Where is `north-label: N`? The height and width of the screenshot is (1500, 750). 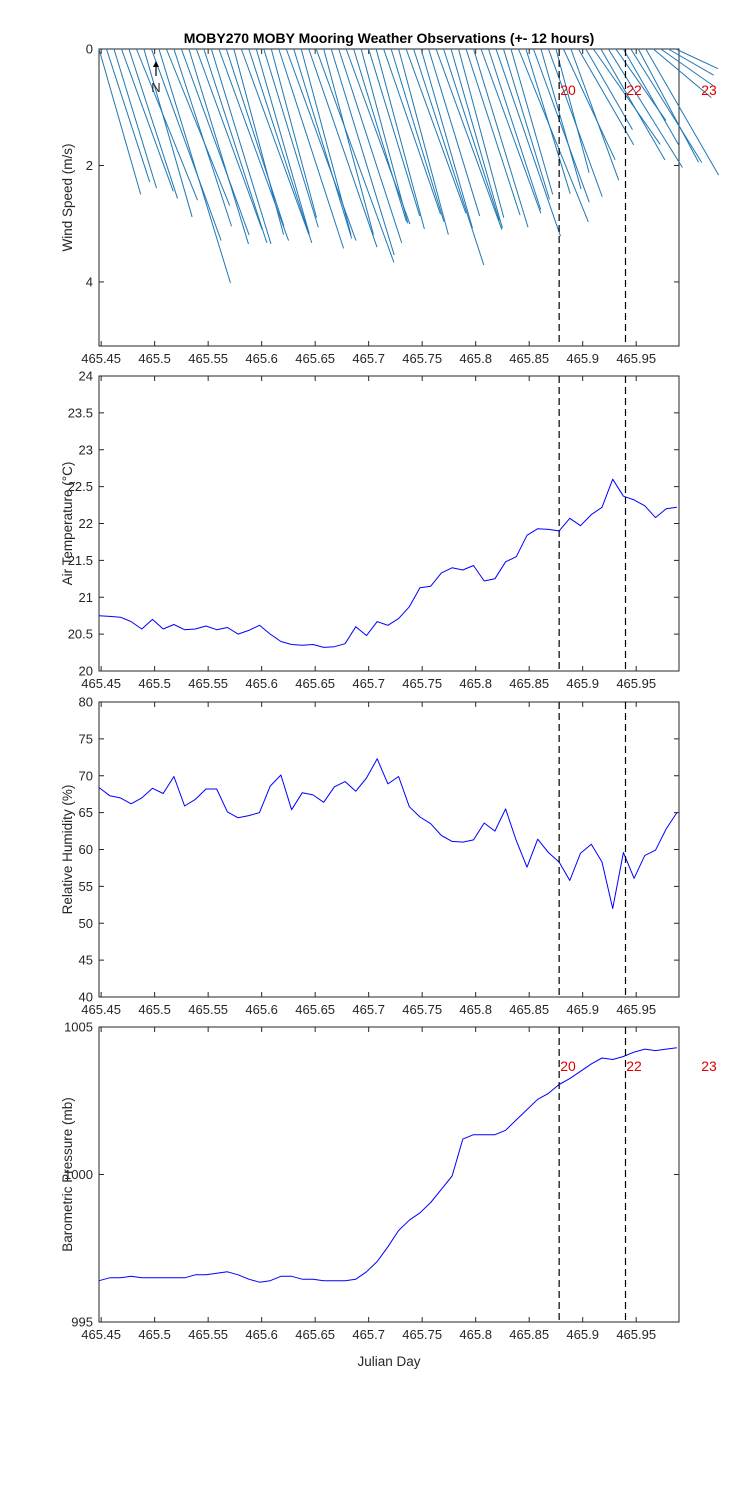 north-label: N is located at coordinates (155, 87).